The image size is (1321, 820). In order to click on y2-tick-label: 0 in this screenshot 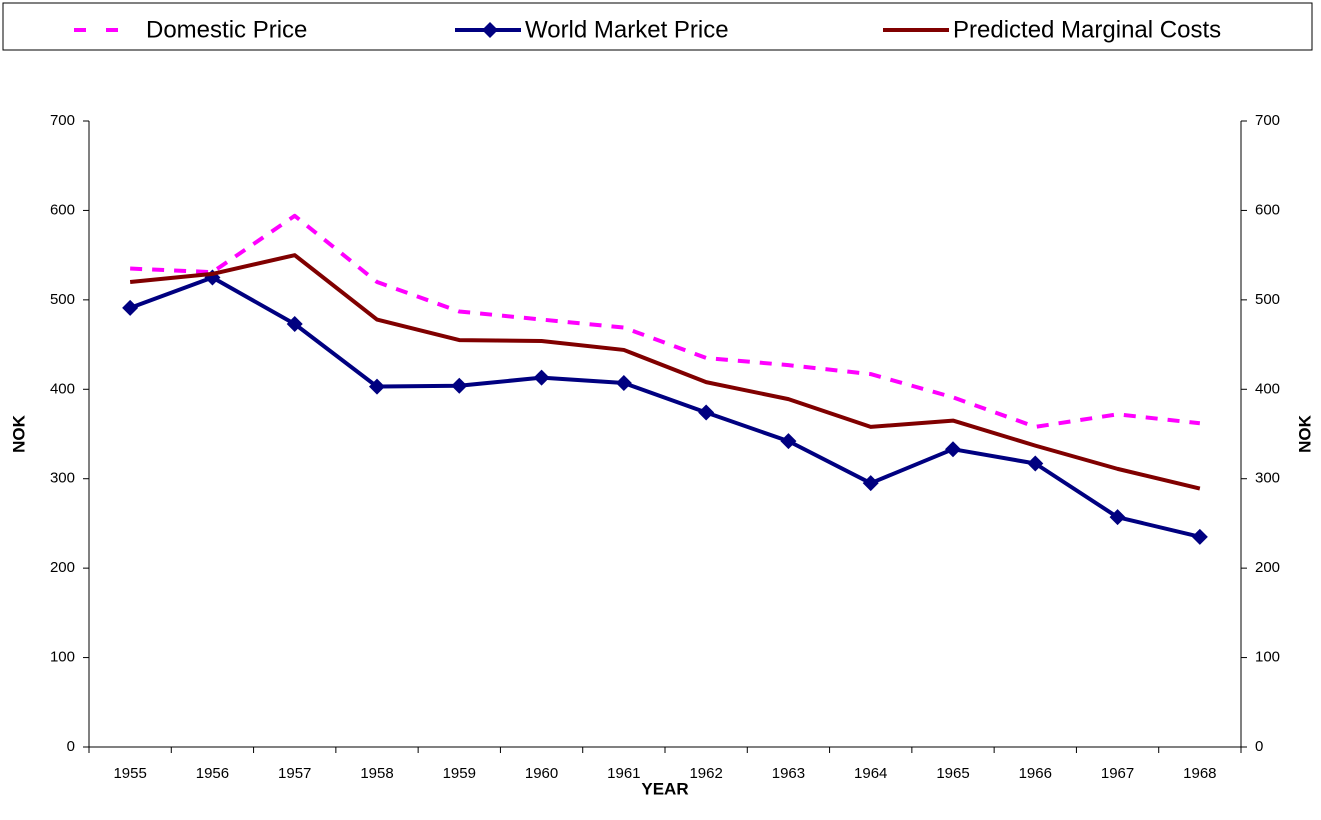, I will do `click(1259, 746)`.